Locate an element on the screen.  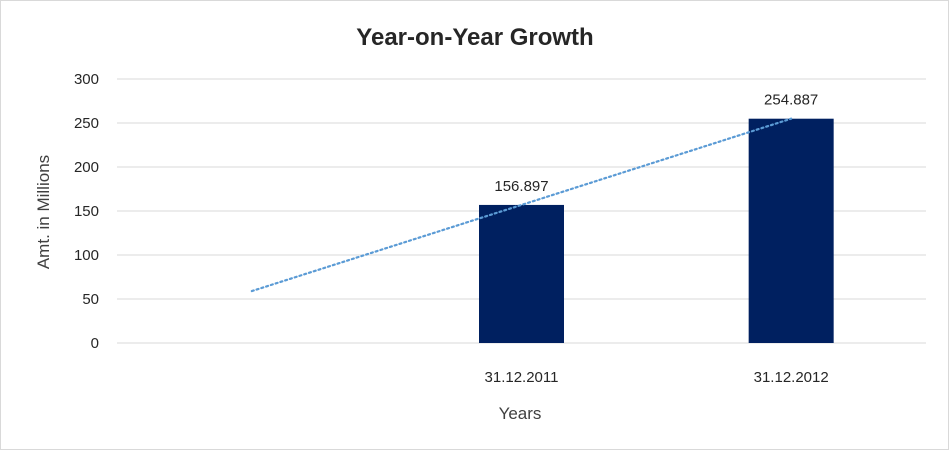
y-tick-label: 200 is located at coordinates (86, 167).